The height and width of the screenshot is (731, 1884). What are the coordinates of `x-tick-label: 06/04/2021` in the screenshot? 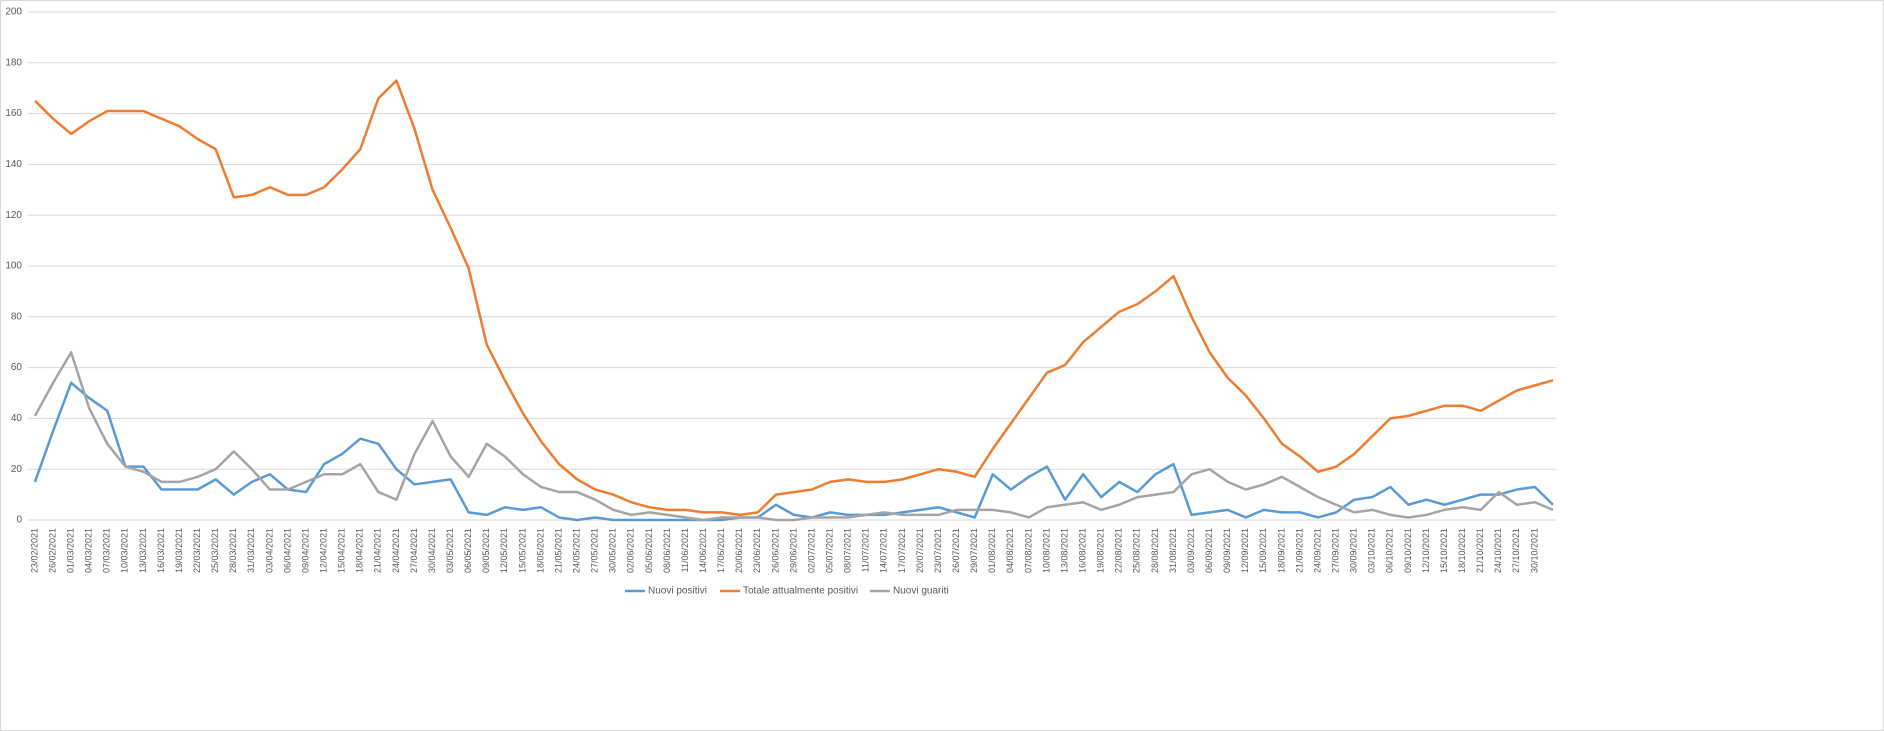 It's located at (287, 550).